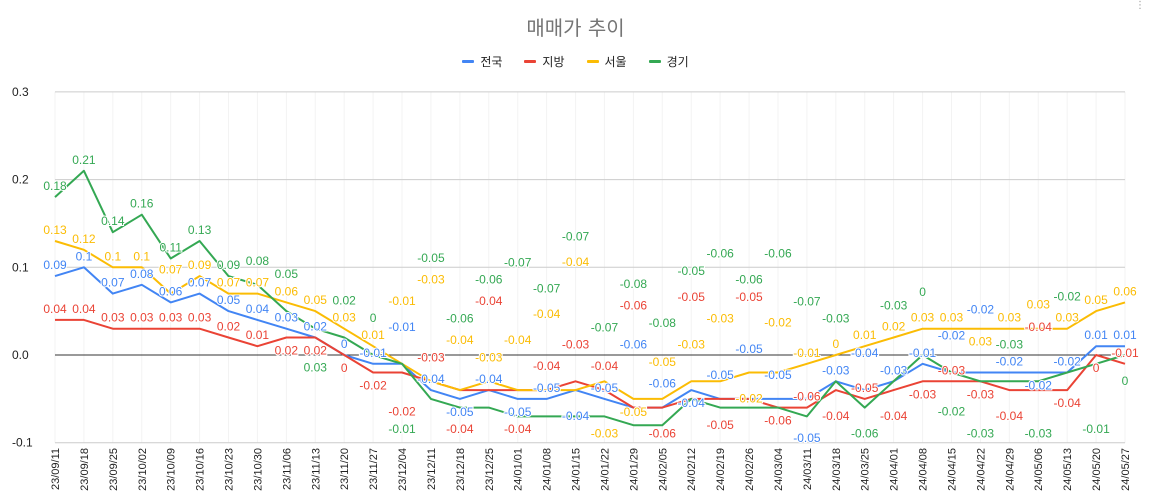 The image size is (1151, 502). What do you see at coordinates (895, 469) in the screenshot?
I see `x-tick-label: 24/04/01` at bounding box center [895, 469].